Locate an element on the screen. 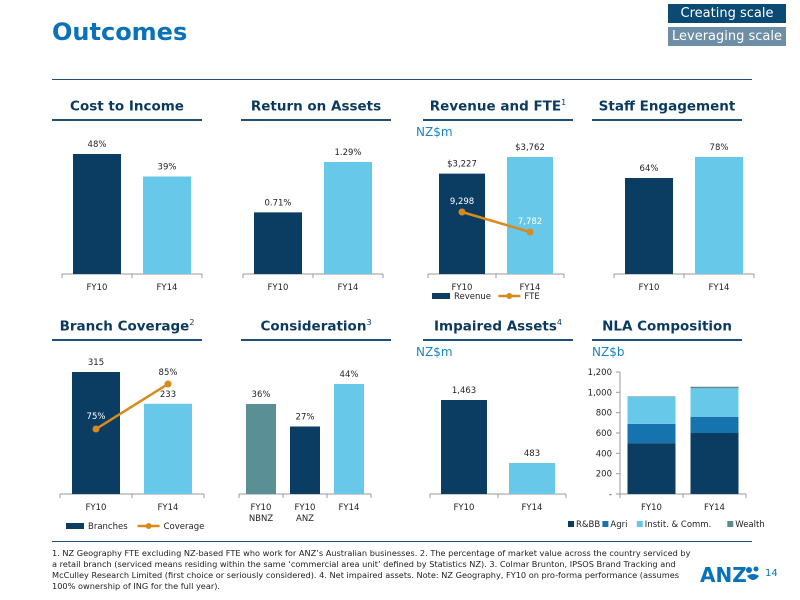 The image size is (800, 600). line-data-label: 7,782 is located at coordinates (530, 222).